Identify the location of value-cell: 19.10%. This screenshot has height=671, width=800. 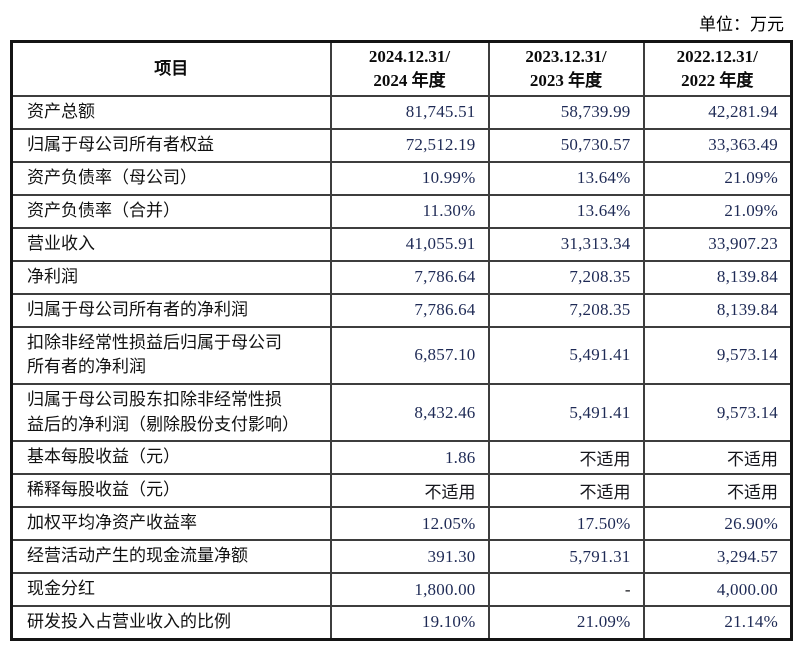
(409, 623).